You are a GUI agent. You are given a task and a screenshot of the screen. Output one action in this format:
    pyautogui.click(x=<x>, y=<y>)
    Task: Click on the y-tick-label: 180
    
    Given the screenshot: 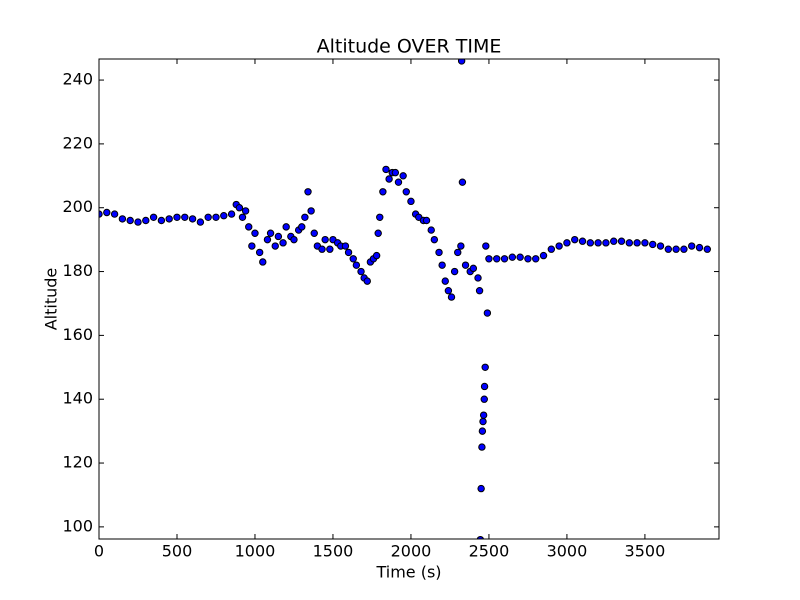 What is the action you would take?
    pyautogui.click(x=77, y=270)
    